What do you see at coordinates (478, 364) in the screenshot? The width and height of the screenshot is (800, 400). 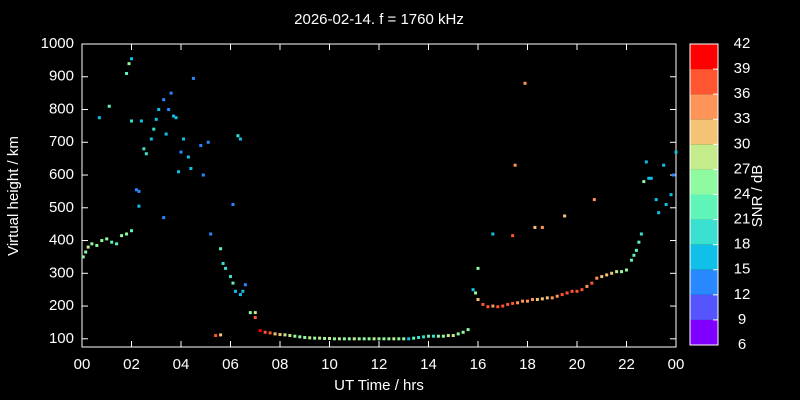 I see `x-tick-label: 16` at bounding box center [478, 364].